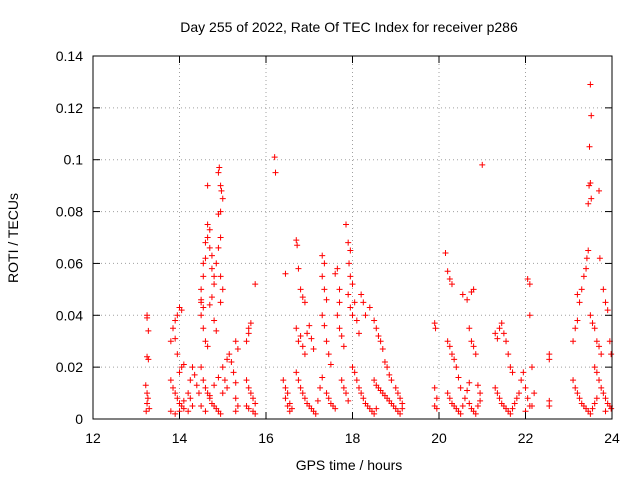  I want to click on x-tick-label: 12, so click(93, 438).